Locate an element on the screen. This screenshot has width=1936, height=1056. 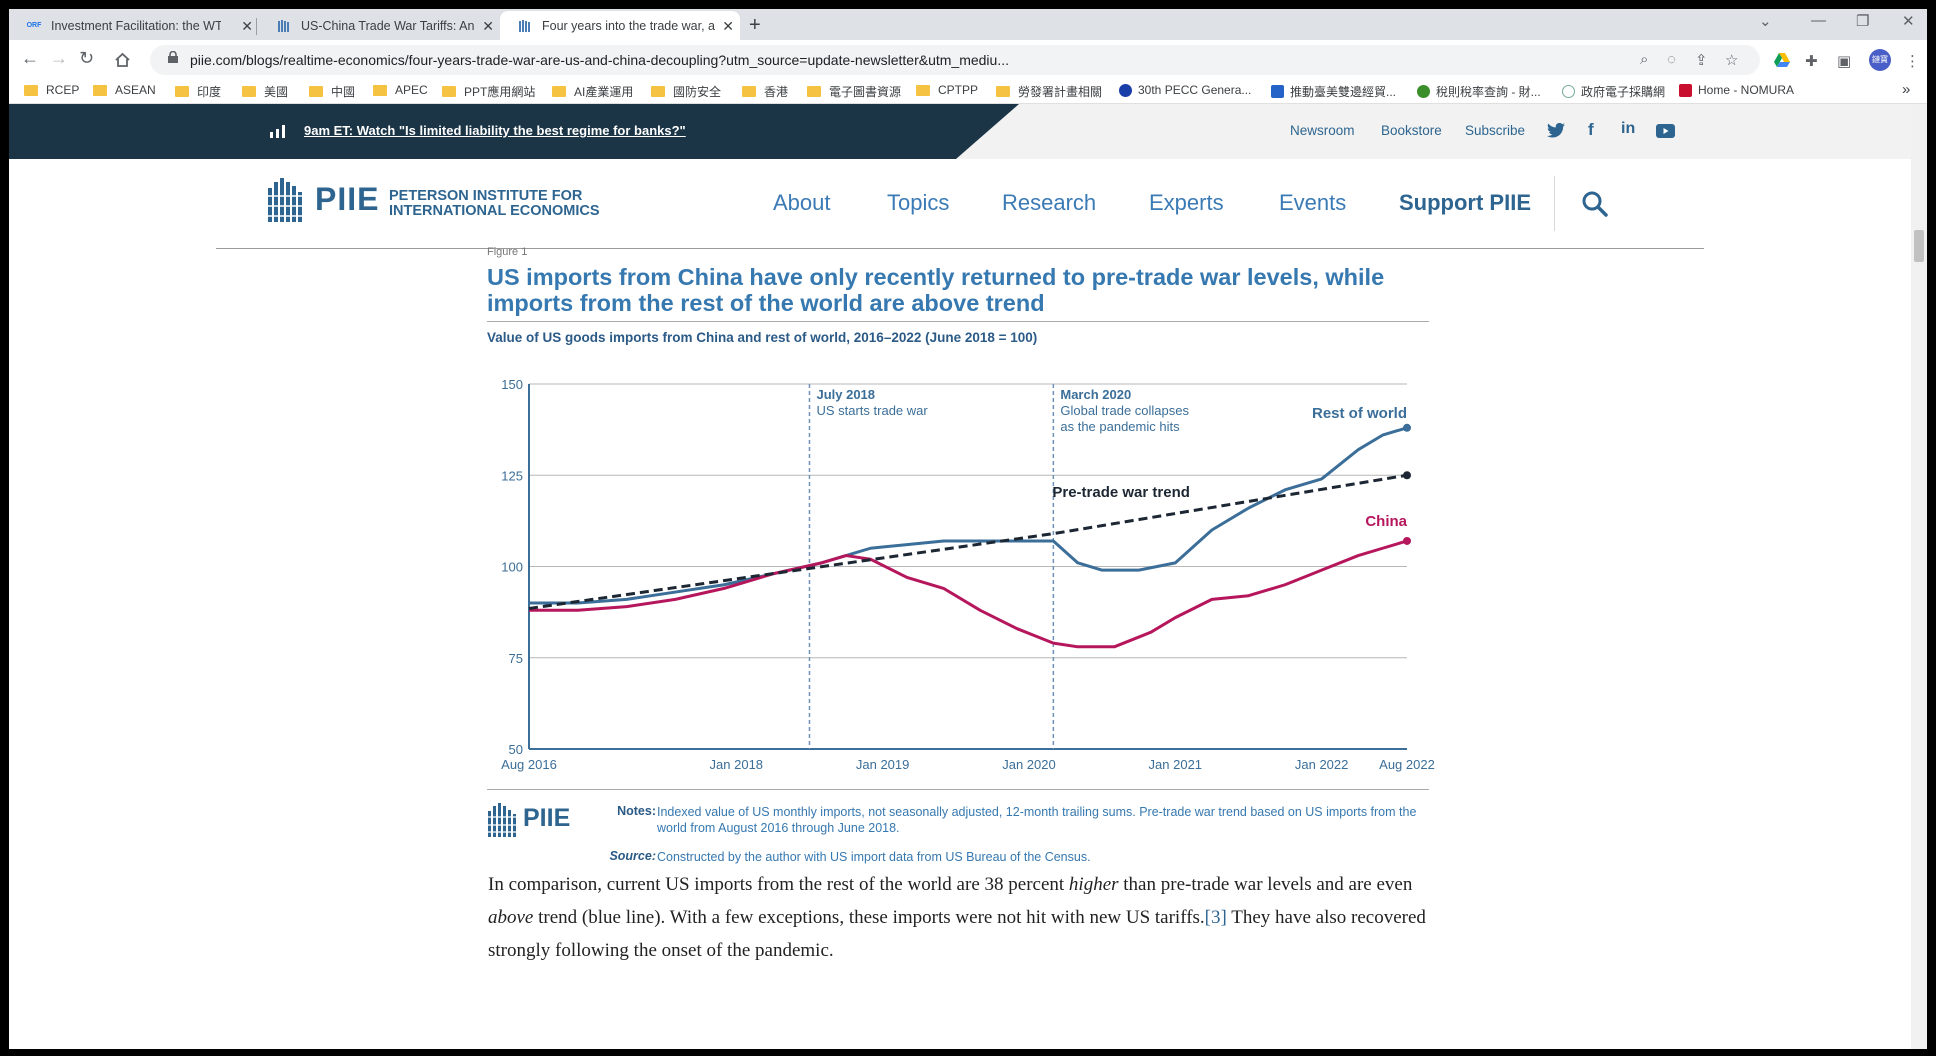
bookmark-label: 美國 is located at coordinates (276, 92).